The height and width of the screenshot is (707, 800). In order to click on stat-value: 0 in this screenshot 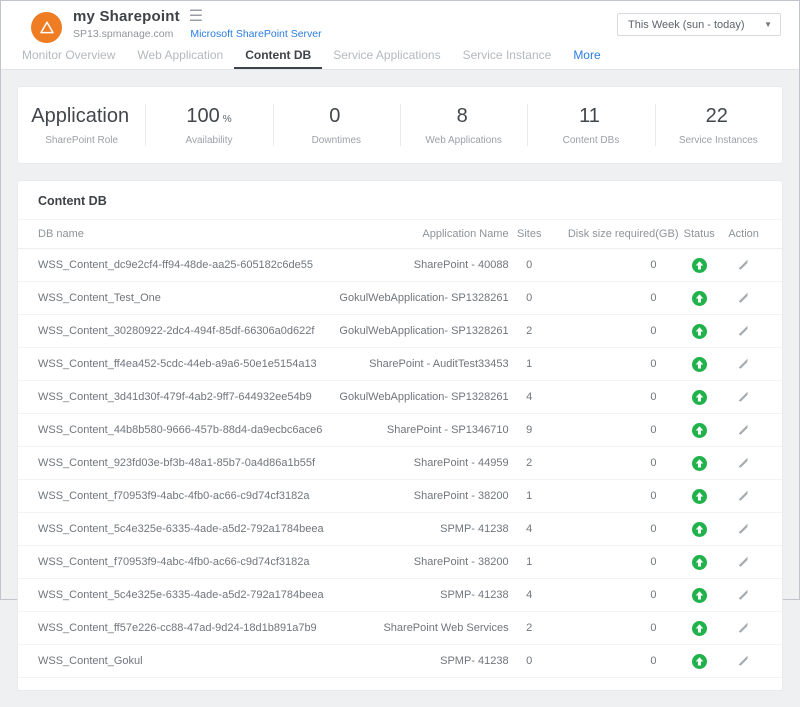, I will do `click(335, 115)`.